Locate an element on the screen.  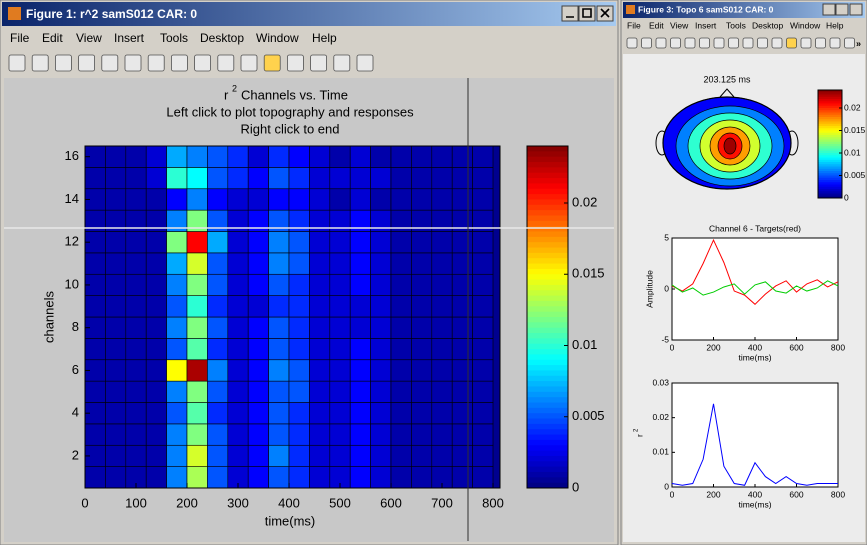
x-axis-label: time(ms) is located at coordinates (754, 504).